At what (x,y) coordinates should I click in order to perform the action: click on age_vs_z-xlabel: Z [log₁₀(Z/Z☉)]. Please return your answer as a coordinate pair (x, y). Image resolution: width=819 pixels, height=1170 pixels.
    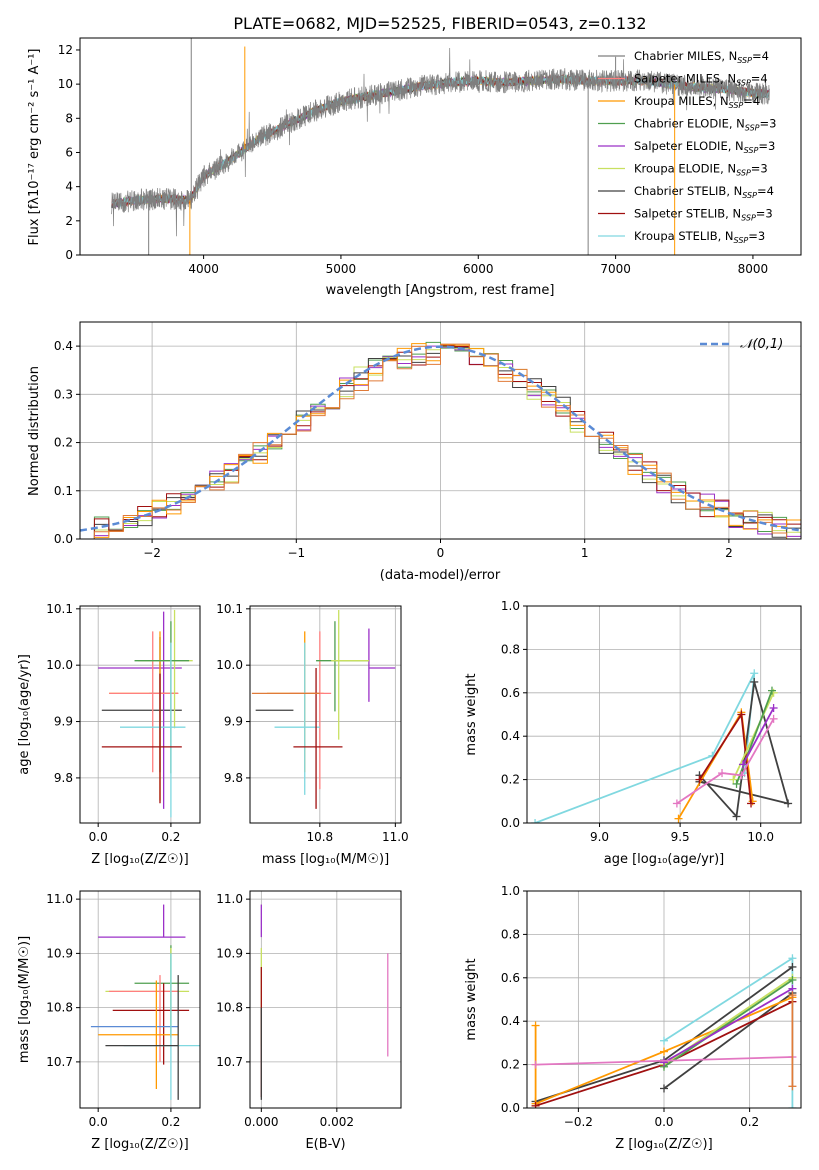
    Looking at the image, I should click on (139, 859).